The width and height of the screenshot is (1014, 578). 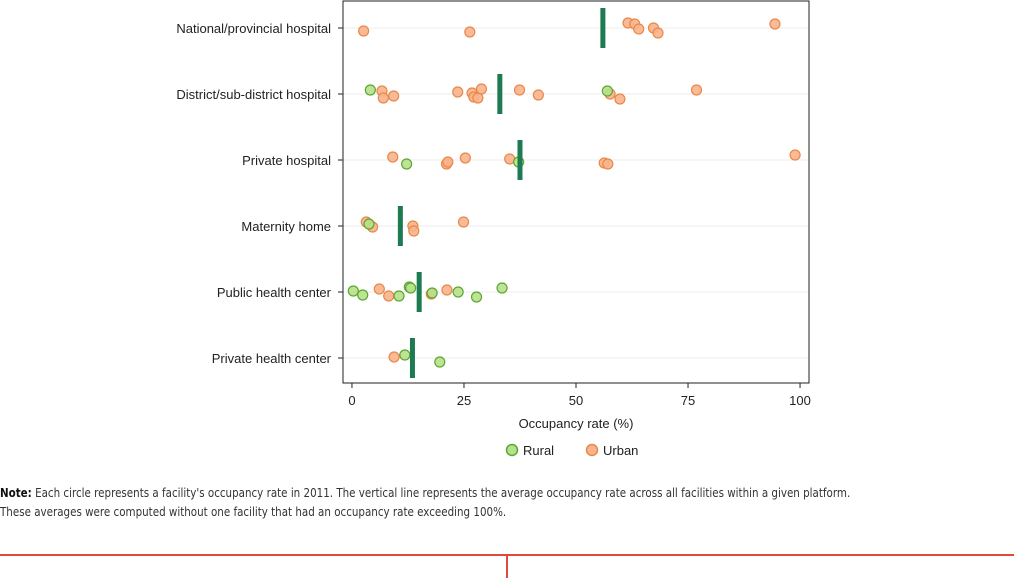 I want to click on note-heading: Note:, so click(x=16, y=493).